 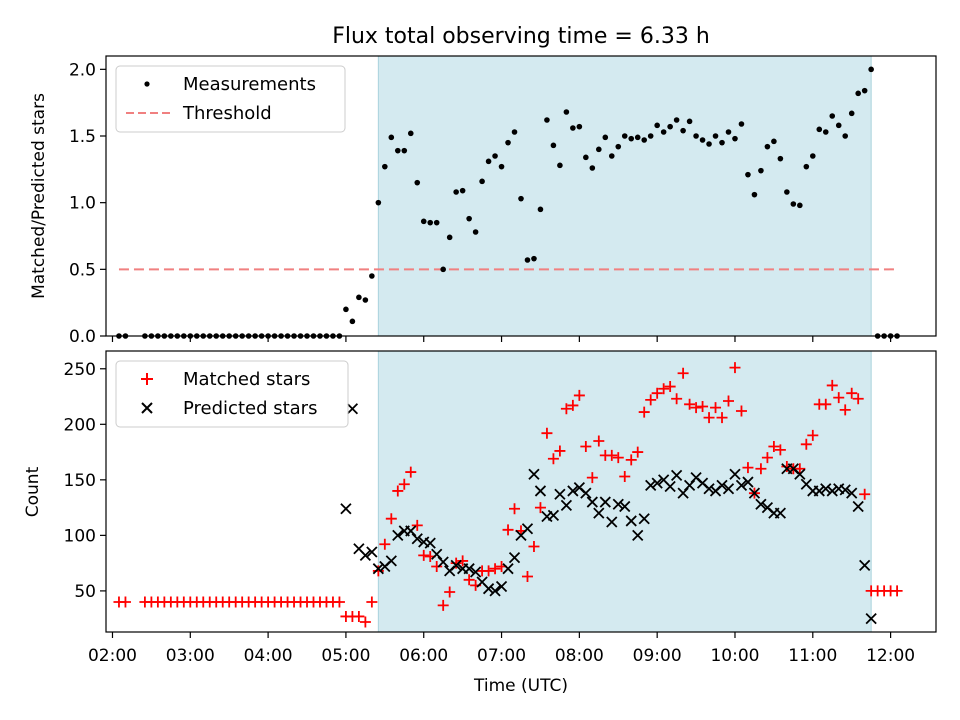 What do you see at coordinates (250, 408) in the screenshot?
I see `legend-label-predicted-stars: Predicted stars` at bounding box center [250, 408].